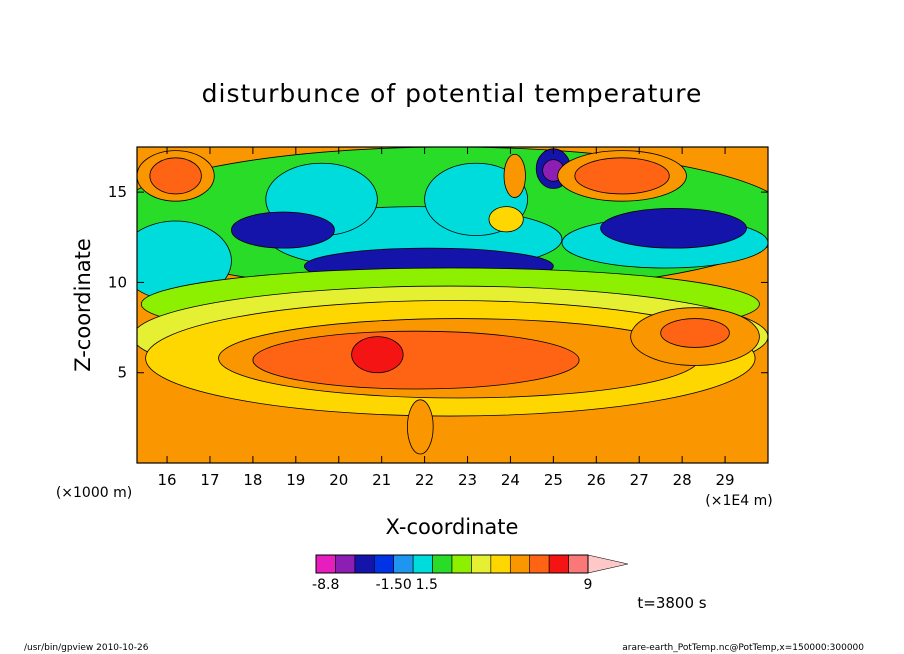 Image resolution: width=904 pixels, height=654 pixels. Describe the element at coordinates (122, 373) in the screenshot. I see `y-tick-label-5: 5` at that location.